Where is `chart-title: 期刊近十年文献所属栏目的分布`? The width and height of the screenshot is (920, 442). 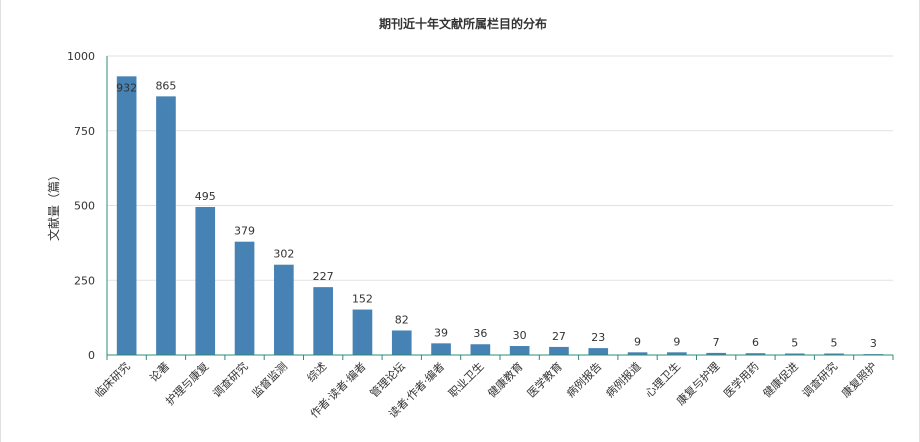
chart-title: 期刊近十年文献所属栏目的分布 is located at coordinates (463, 23).